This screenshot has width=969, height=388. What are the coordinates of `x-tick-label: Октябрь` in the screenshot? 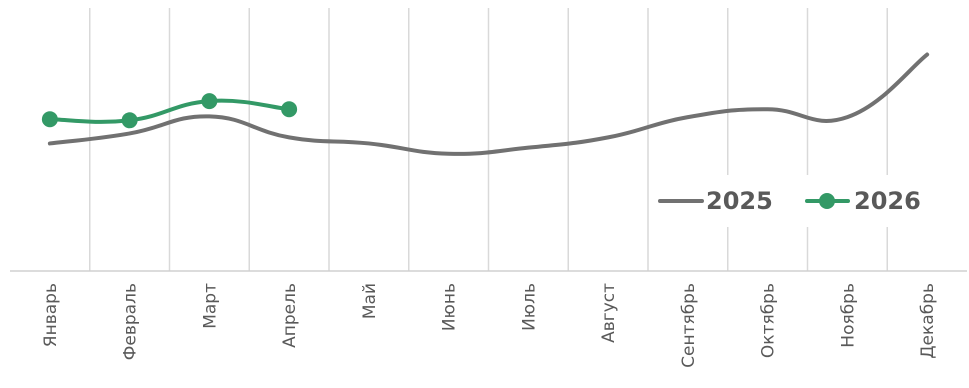 It's located at (769, 320).